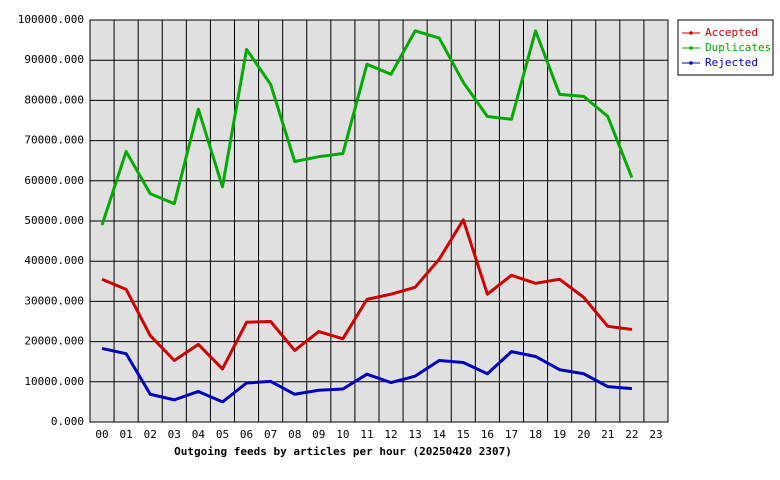 The height and width of the screenshot is (480, 780). Describe the element at coordinates (54, 260) in the screenshot. I see `y-tick-label: 40000.000` at that location.